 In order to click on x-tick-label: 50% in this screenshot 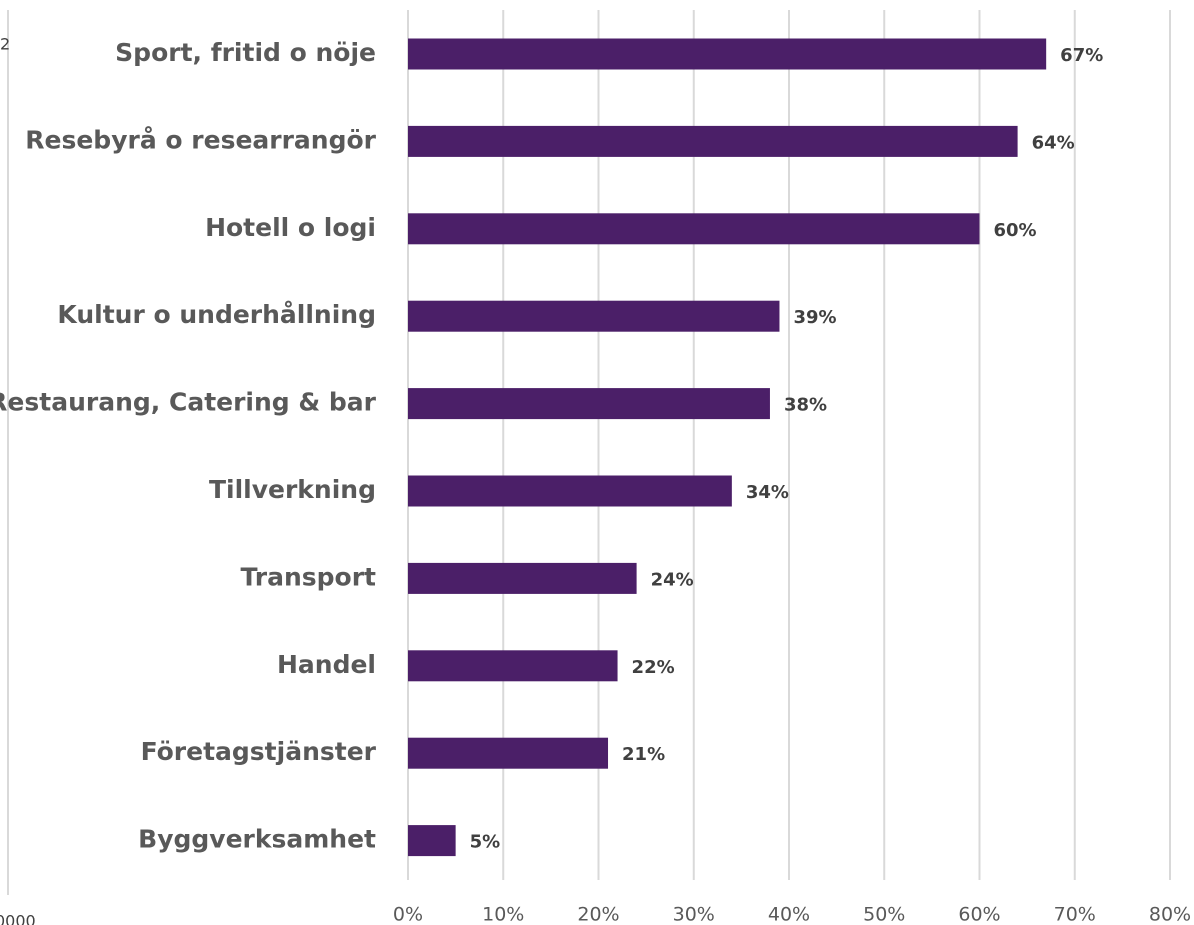, I will do `click(884, 914)`.